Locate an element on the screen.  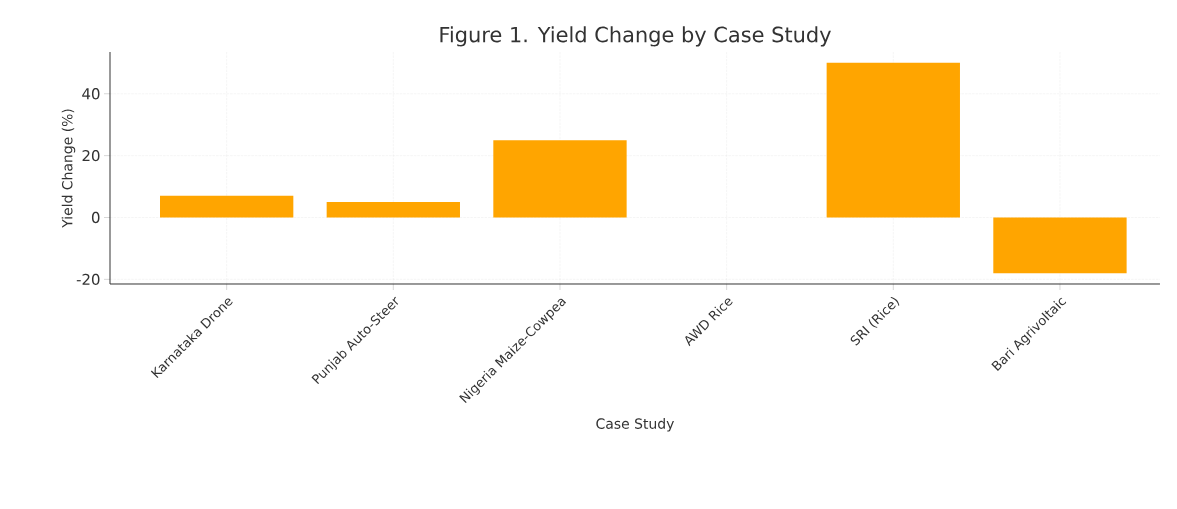
y-tick-label: 40 is located at coordinates (91, 94).